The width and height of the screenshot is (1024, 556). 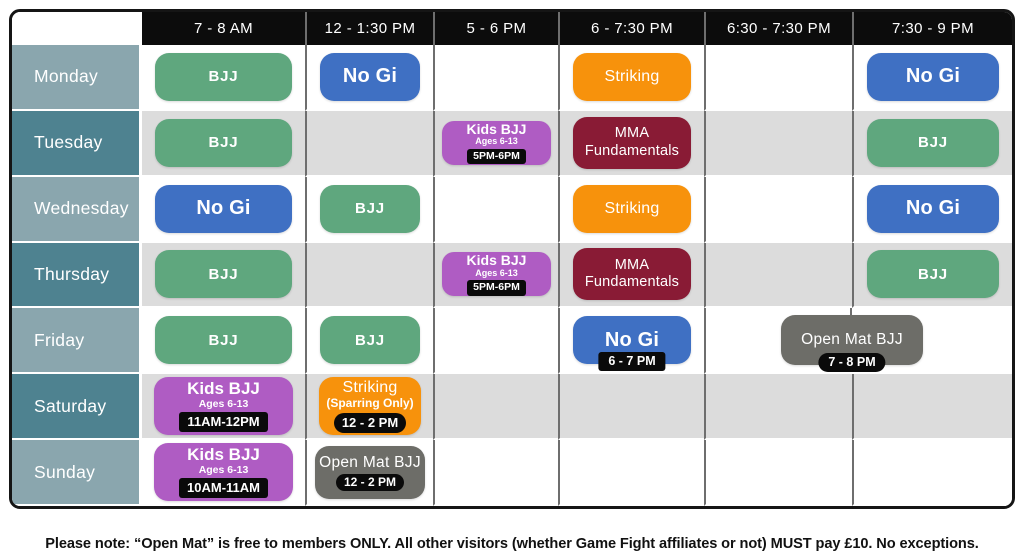 I want to click on class-pill-openmat: Open Mat BJJ 12 - 2 PM, so click(x=370, y=472).